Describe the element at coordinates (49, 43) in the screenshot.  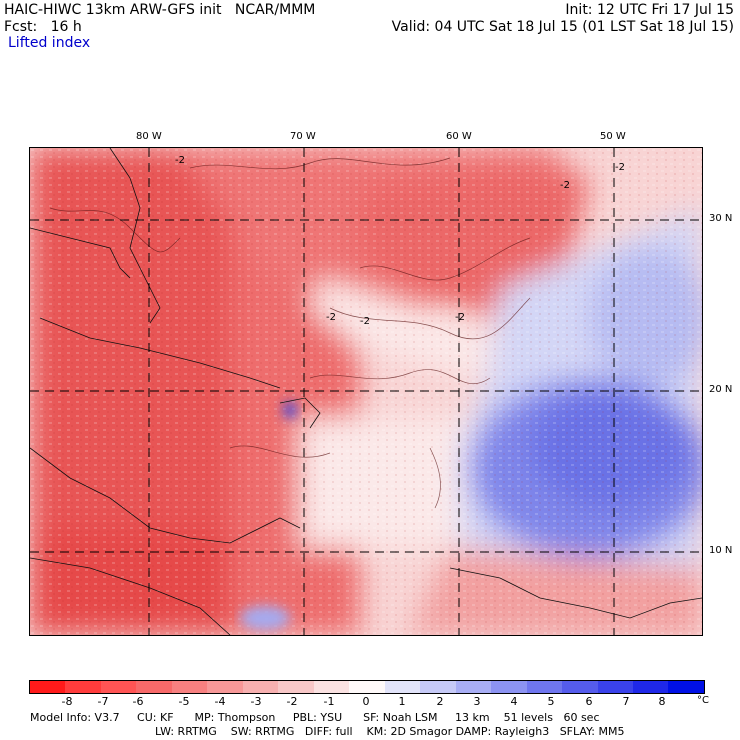
I see `field-name: Lifted index` at that location.